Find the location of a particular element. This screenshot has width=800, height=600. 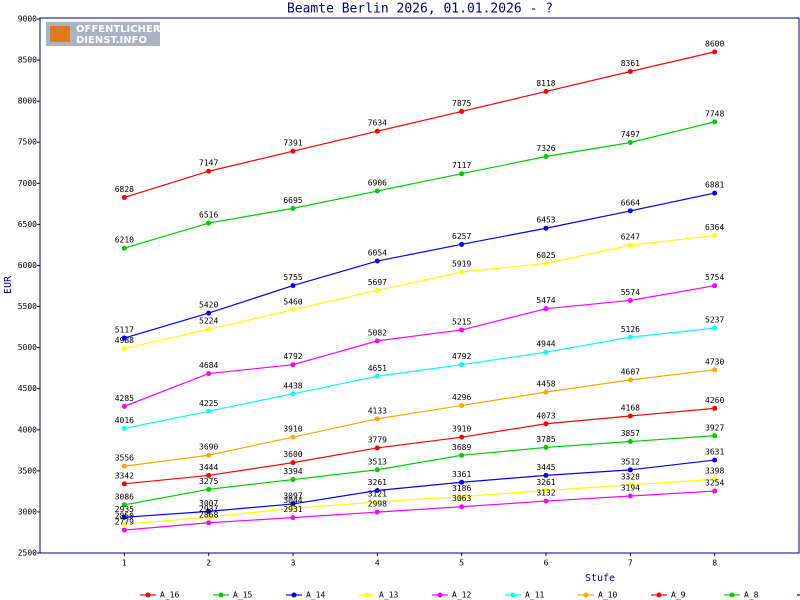

data-label: 5754 is located at coordinates (714, 277).